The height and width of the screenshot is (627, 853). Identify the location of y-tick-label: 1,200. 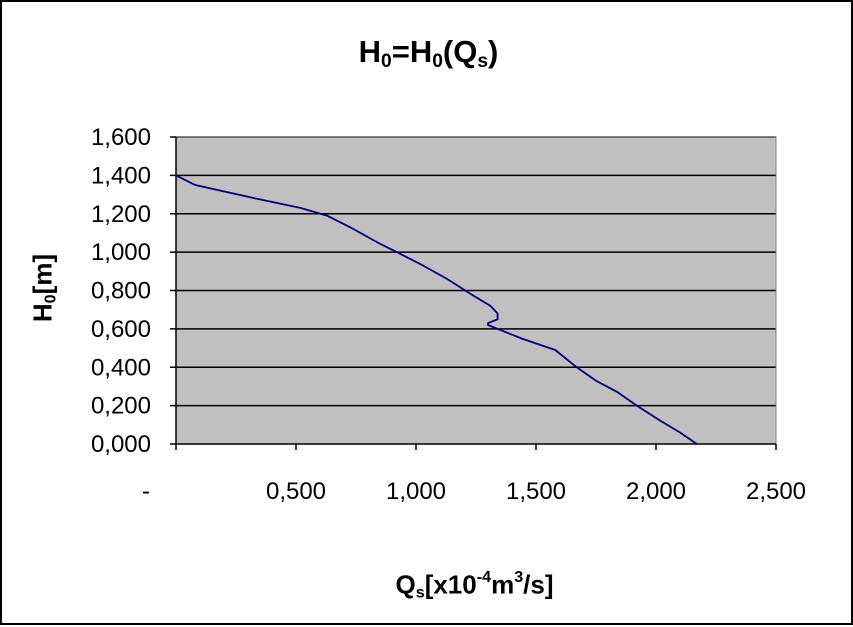
(121, 214).